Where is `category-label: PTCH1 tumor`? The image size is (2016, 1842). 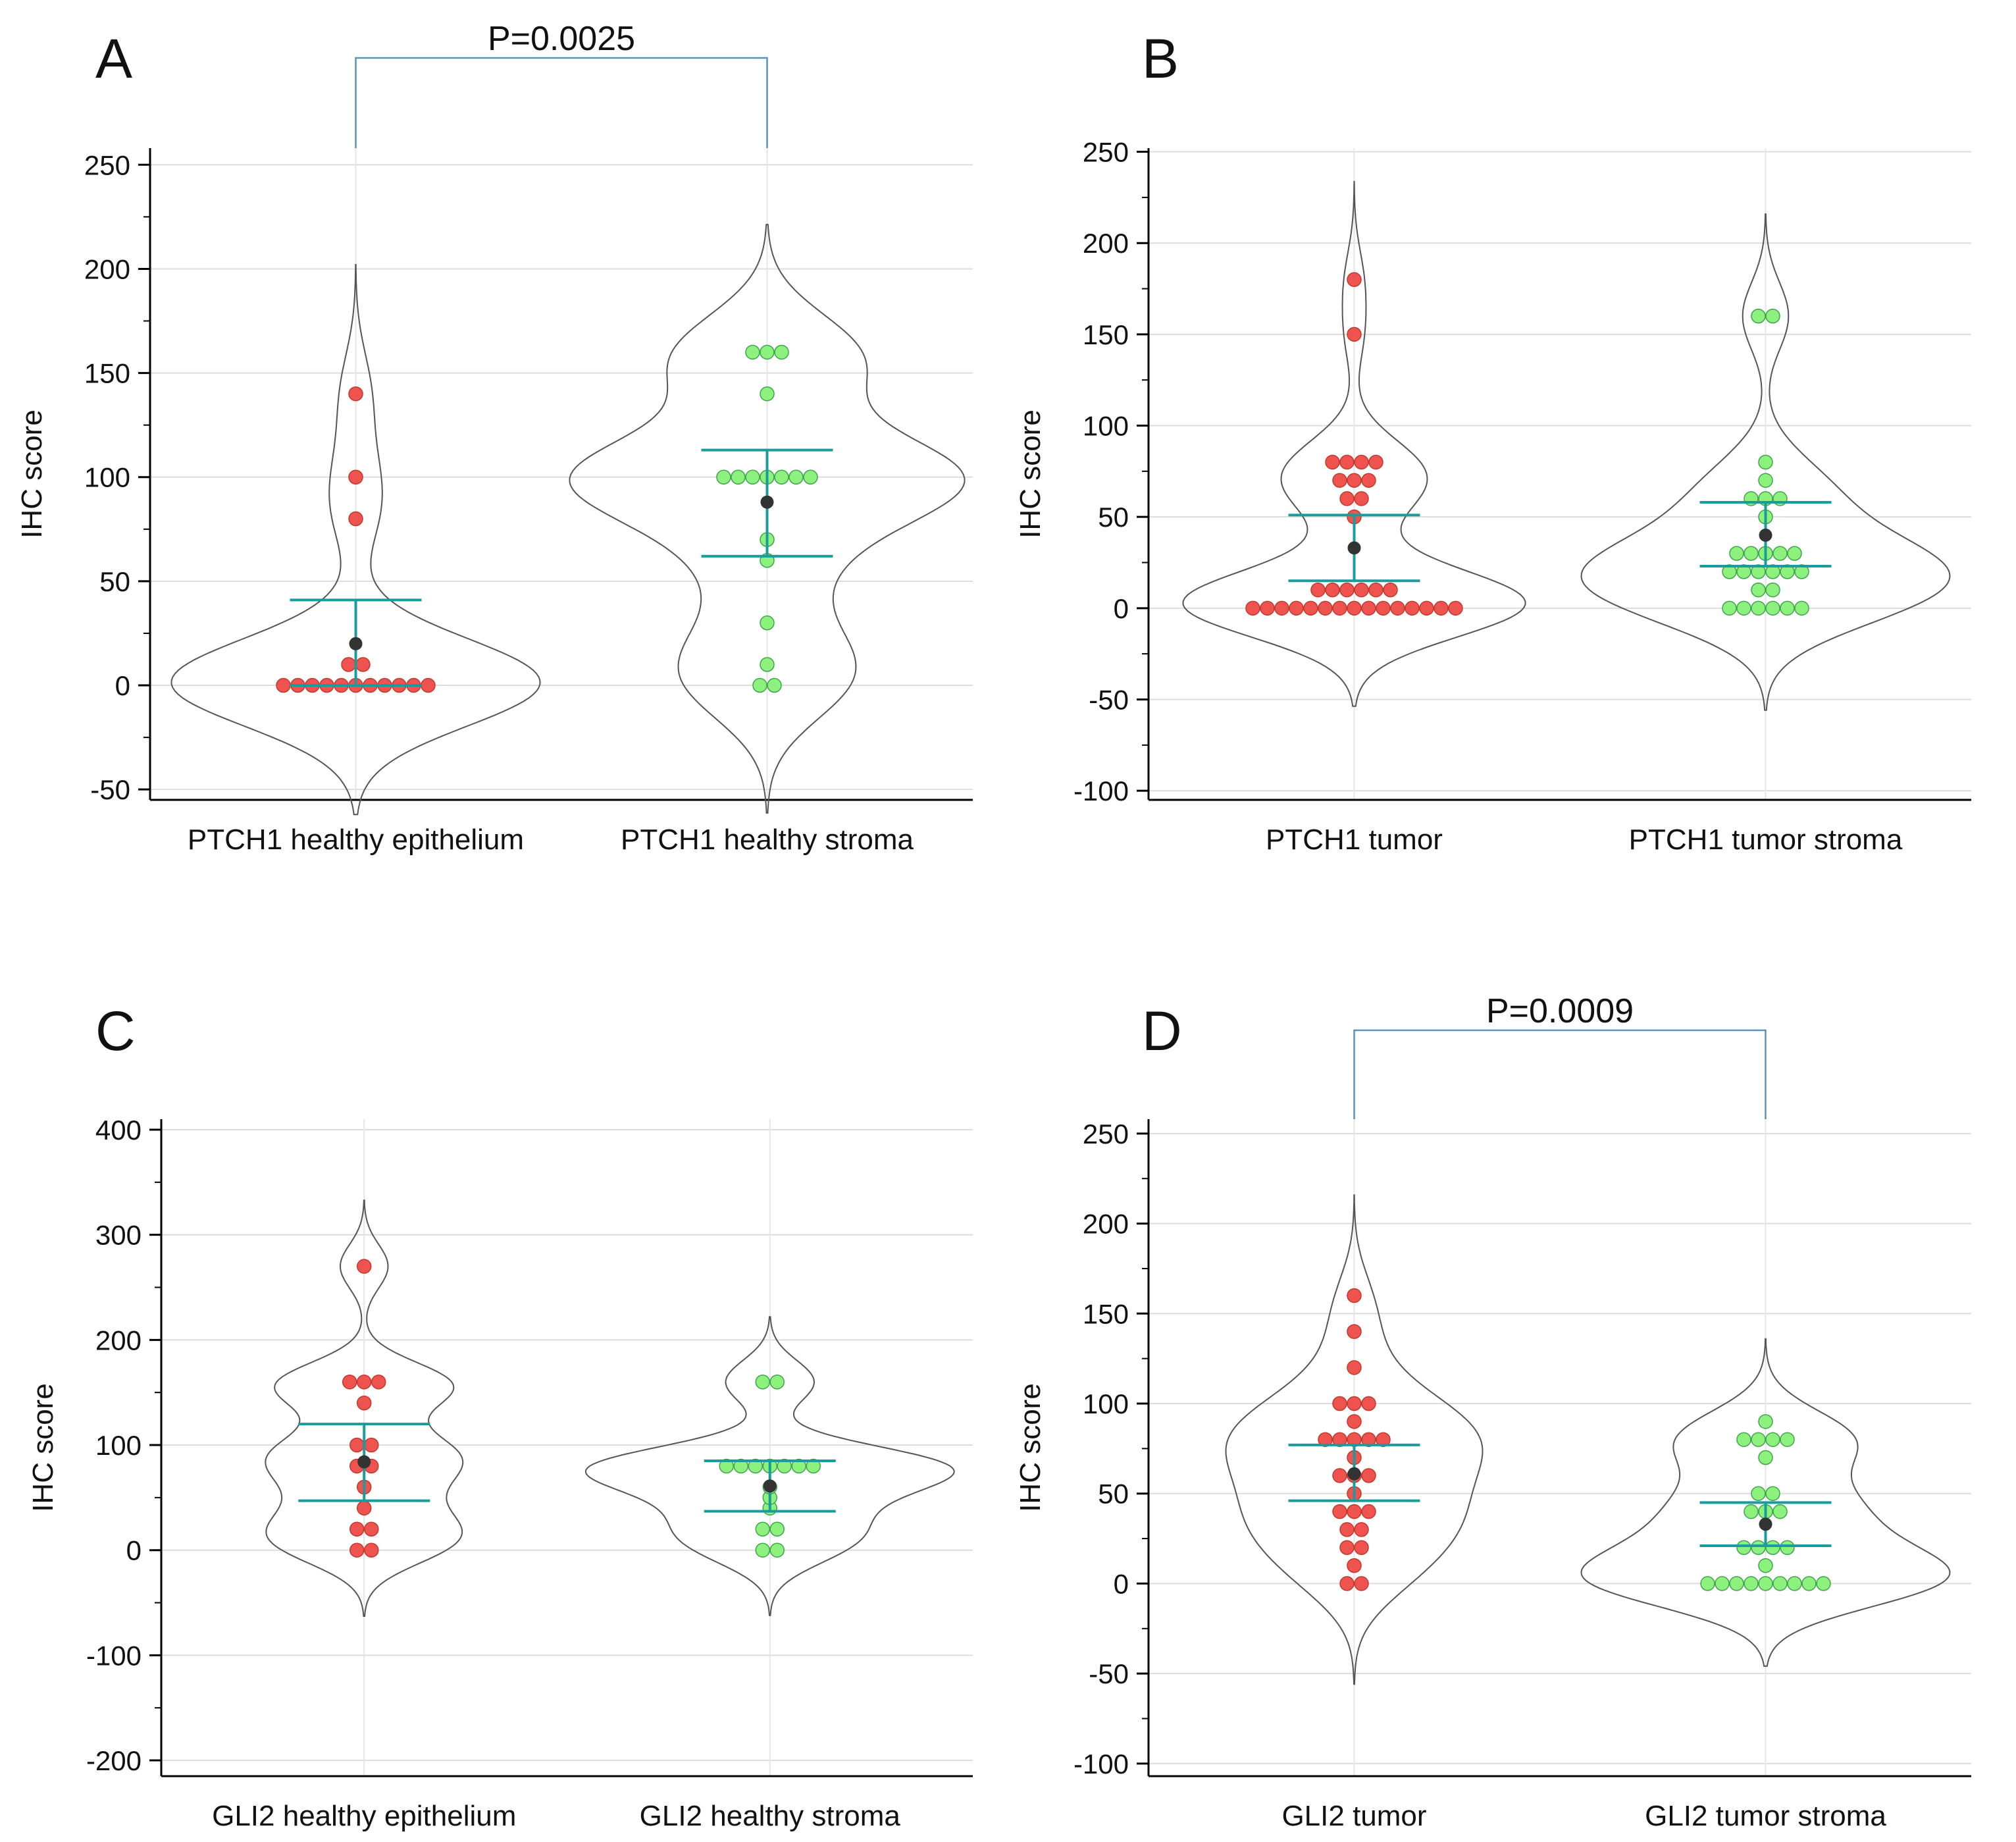 category-label: PTCH1 tumor is located at coordinates (1354, 840).